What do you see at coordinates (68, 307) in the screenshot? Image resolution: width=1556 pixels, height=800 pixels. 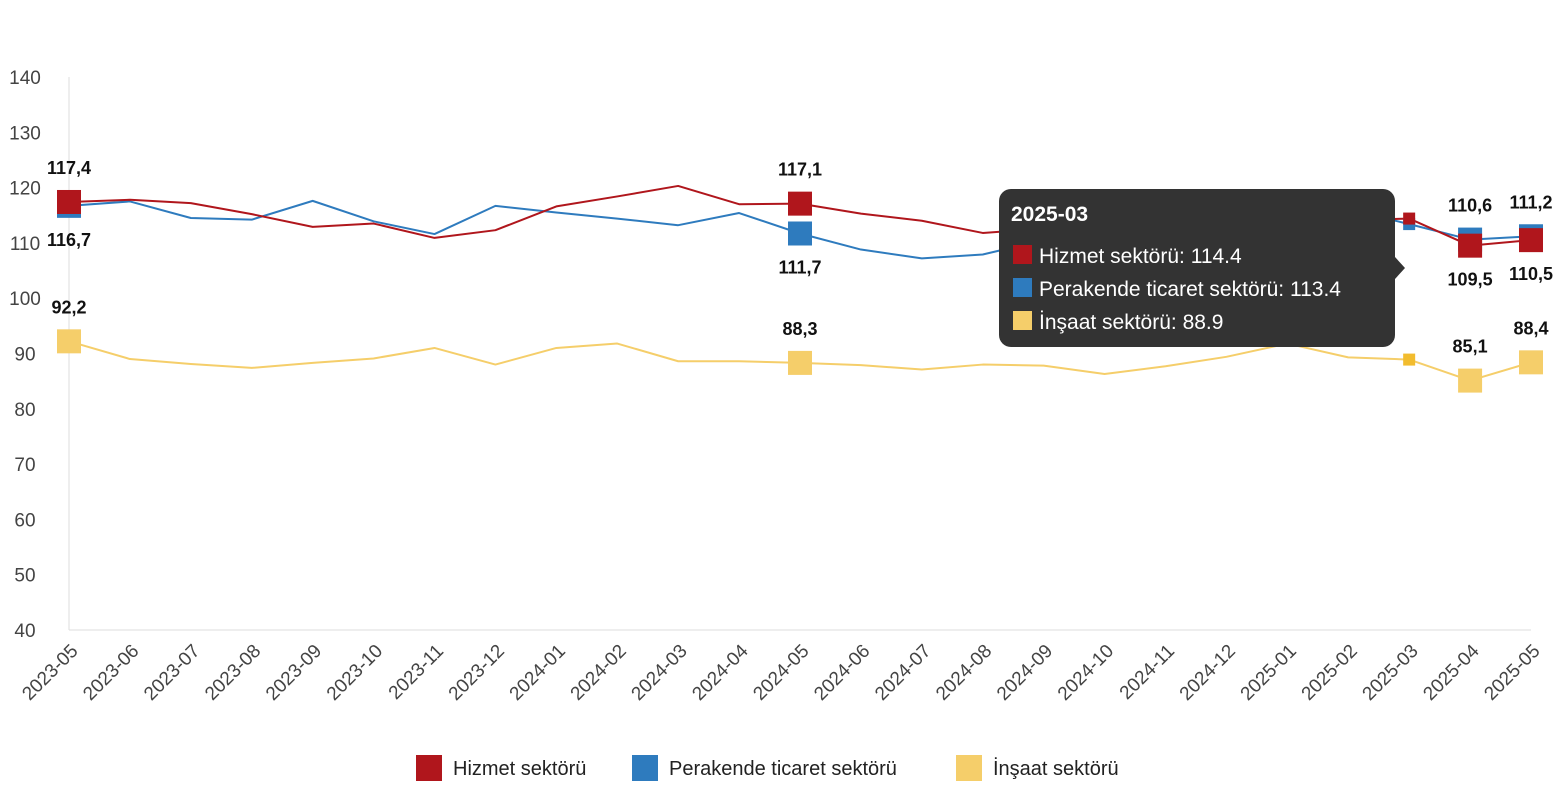 I see `data-label: 92,2` at bounding box center [68, 307].